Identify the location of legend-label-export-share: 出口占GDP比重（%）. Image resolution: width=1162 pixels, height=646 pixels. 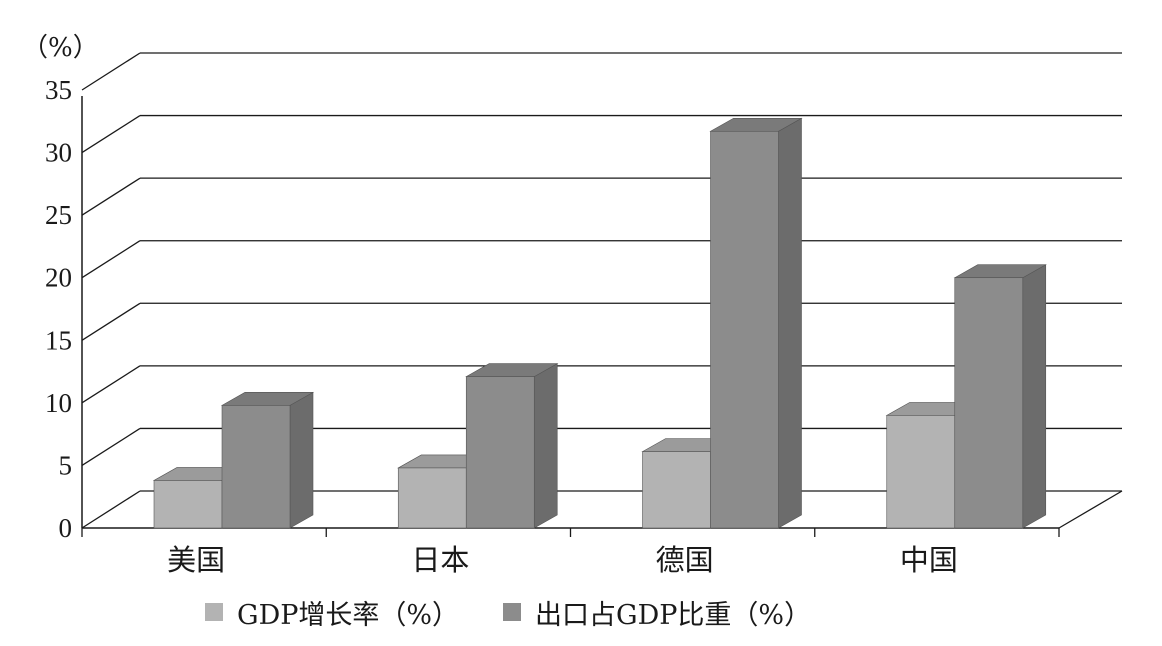
(673, 615).